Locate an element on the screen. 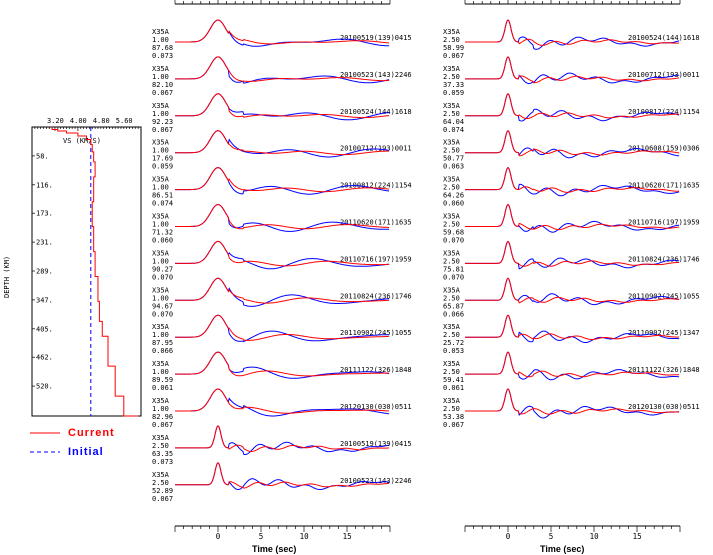 This screenshot has width=713, height=555. depth-tick-label: 116. is located at coordinates (44, 185).